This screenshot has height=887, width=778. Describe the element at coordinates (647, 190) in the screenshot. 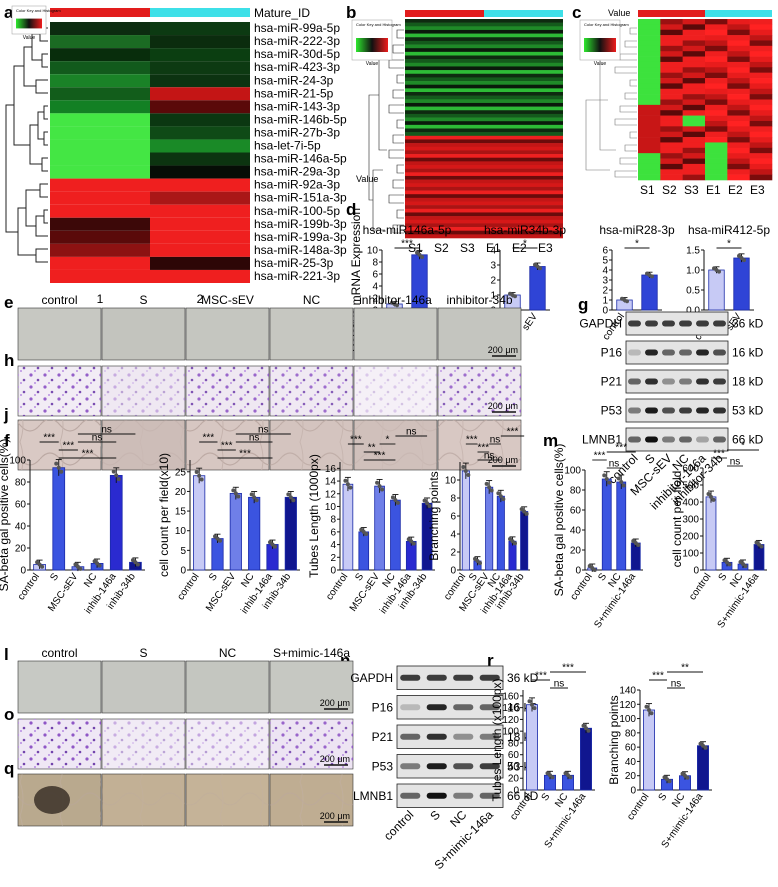

I see `sample-label: S1` at that location.